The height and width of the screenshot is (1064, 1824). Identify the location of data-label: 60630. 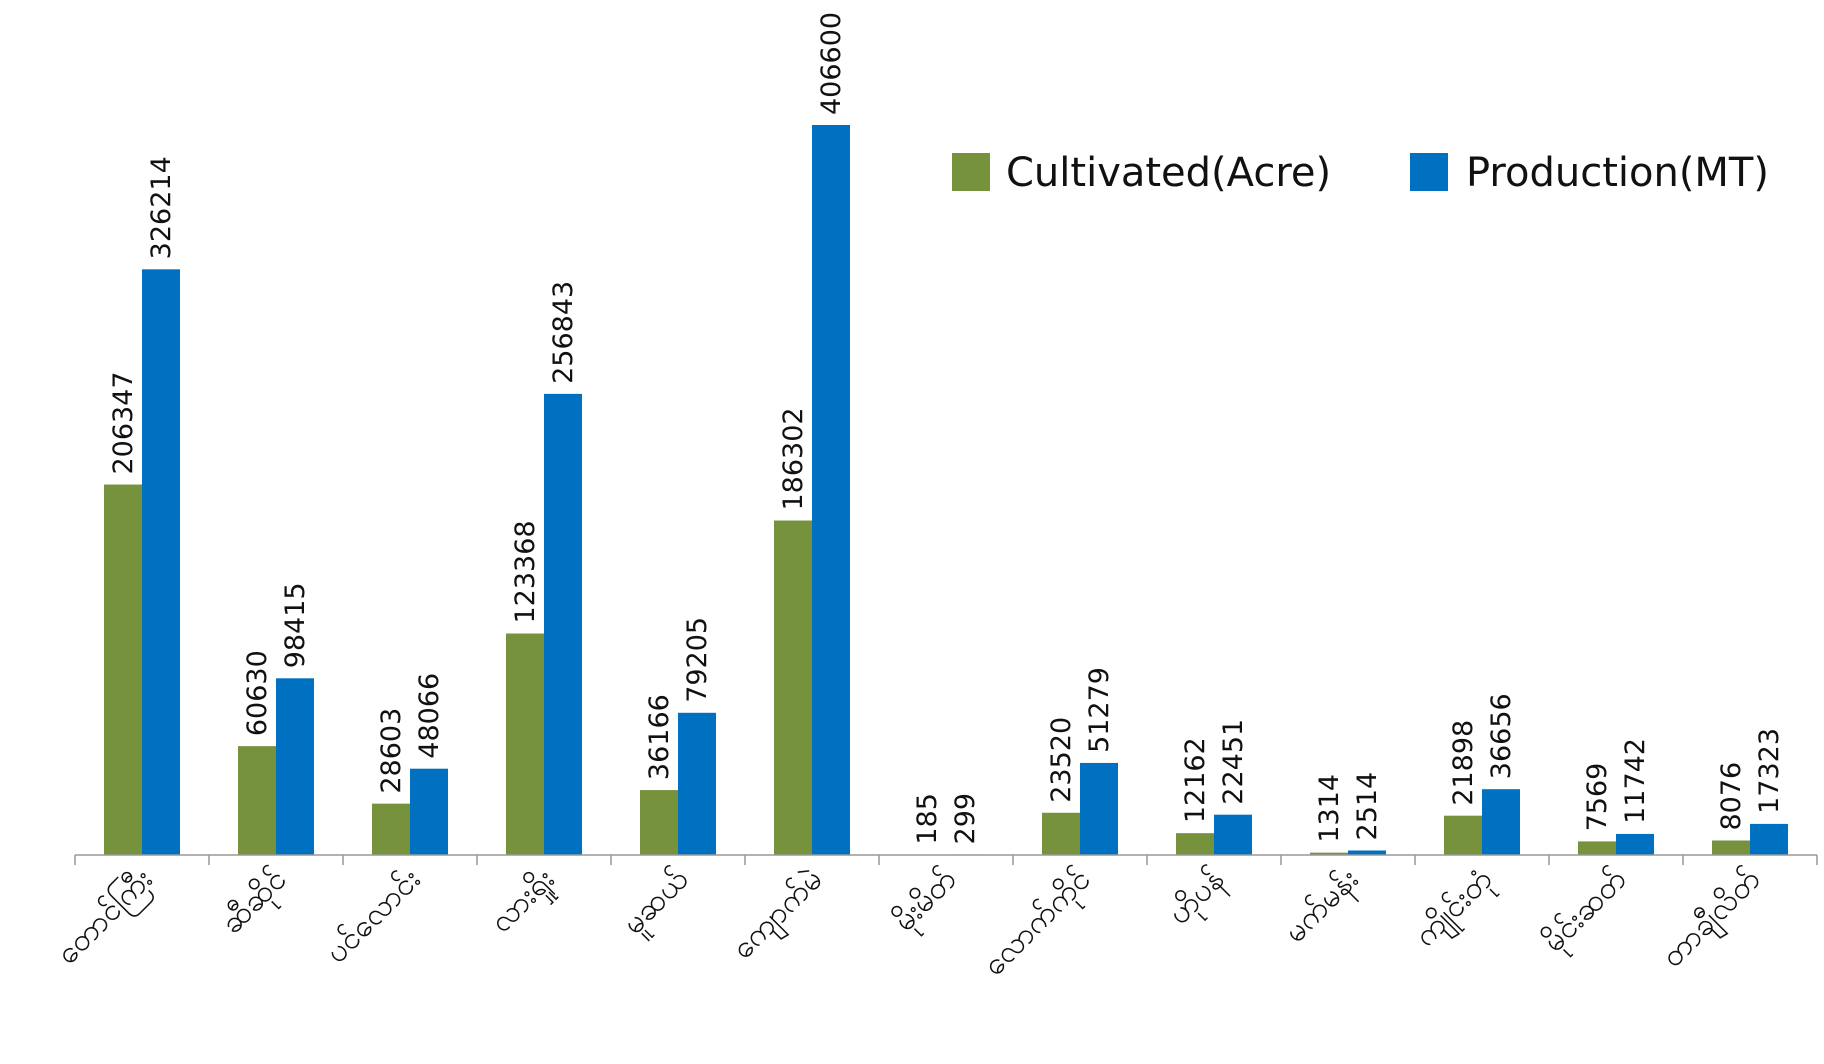
(257, 693).